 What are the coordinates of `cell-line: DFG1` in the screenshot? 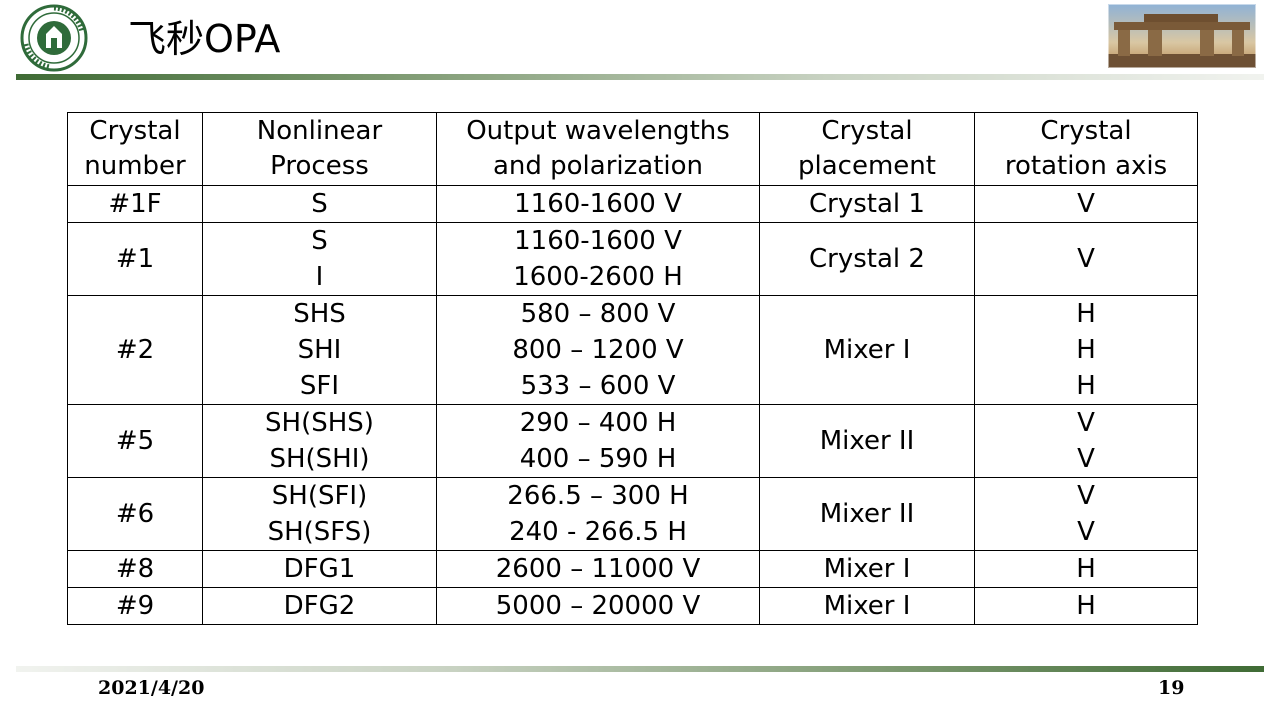 It's located at (319, 569).